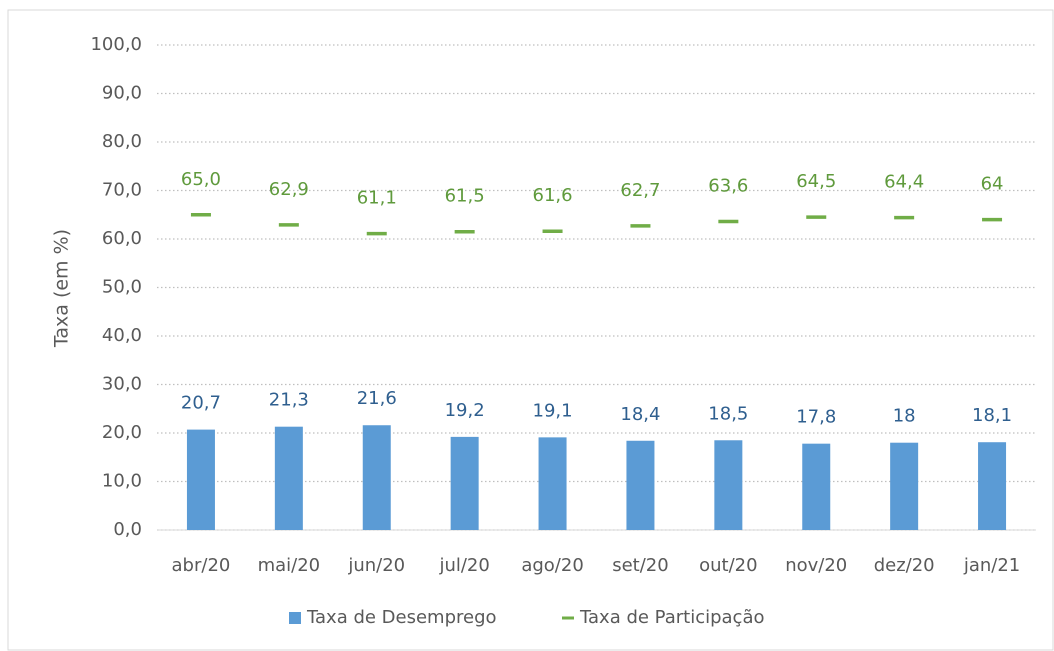 Image resolution: width=1054 pixels, height=651 pixels. Describe the element at coordinates (122, 384) in the screenshot. I see `y-tick-label: 30,0` at that location.